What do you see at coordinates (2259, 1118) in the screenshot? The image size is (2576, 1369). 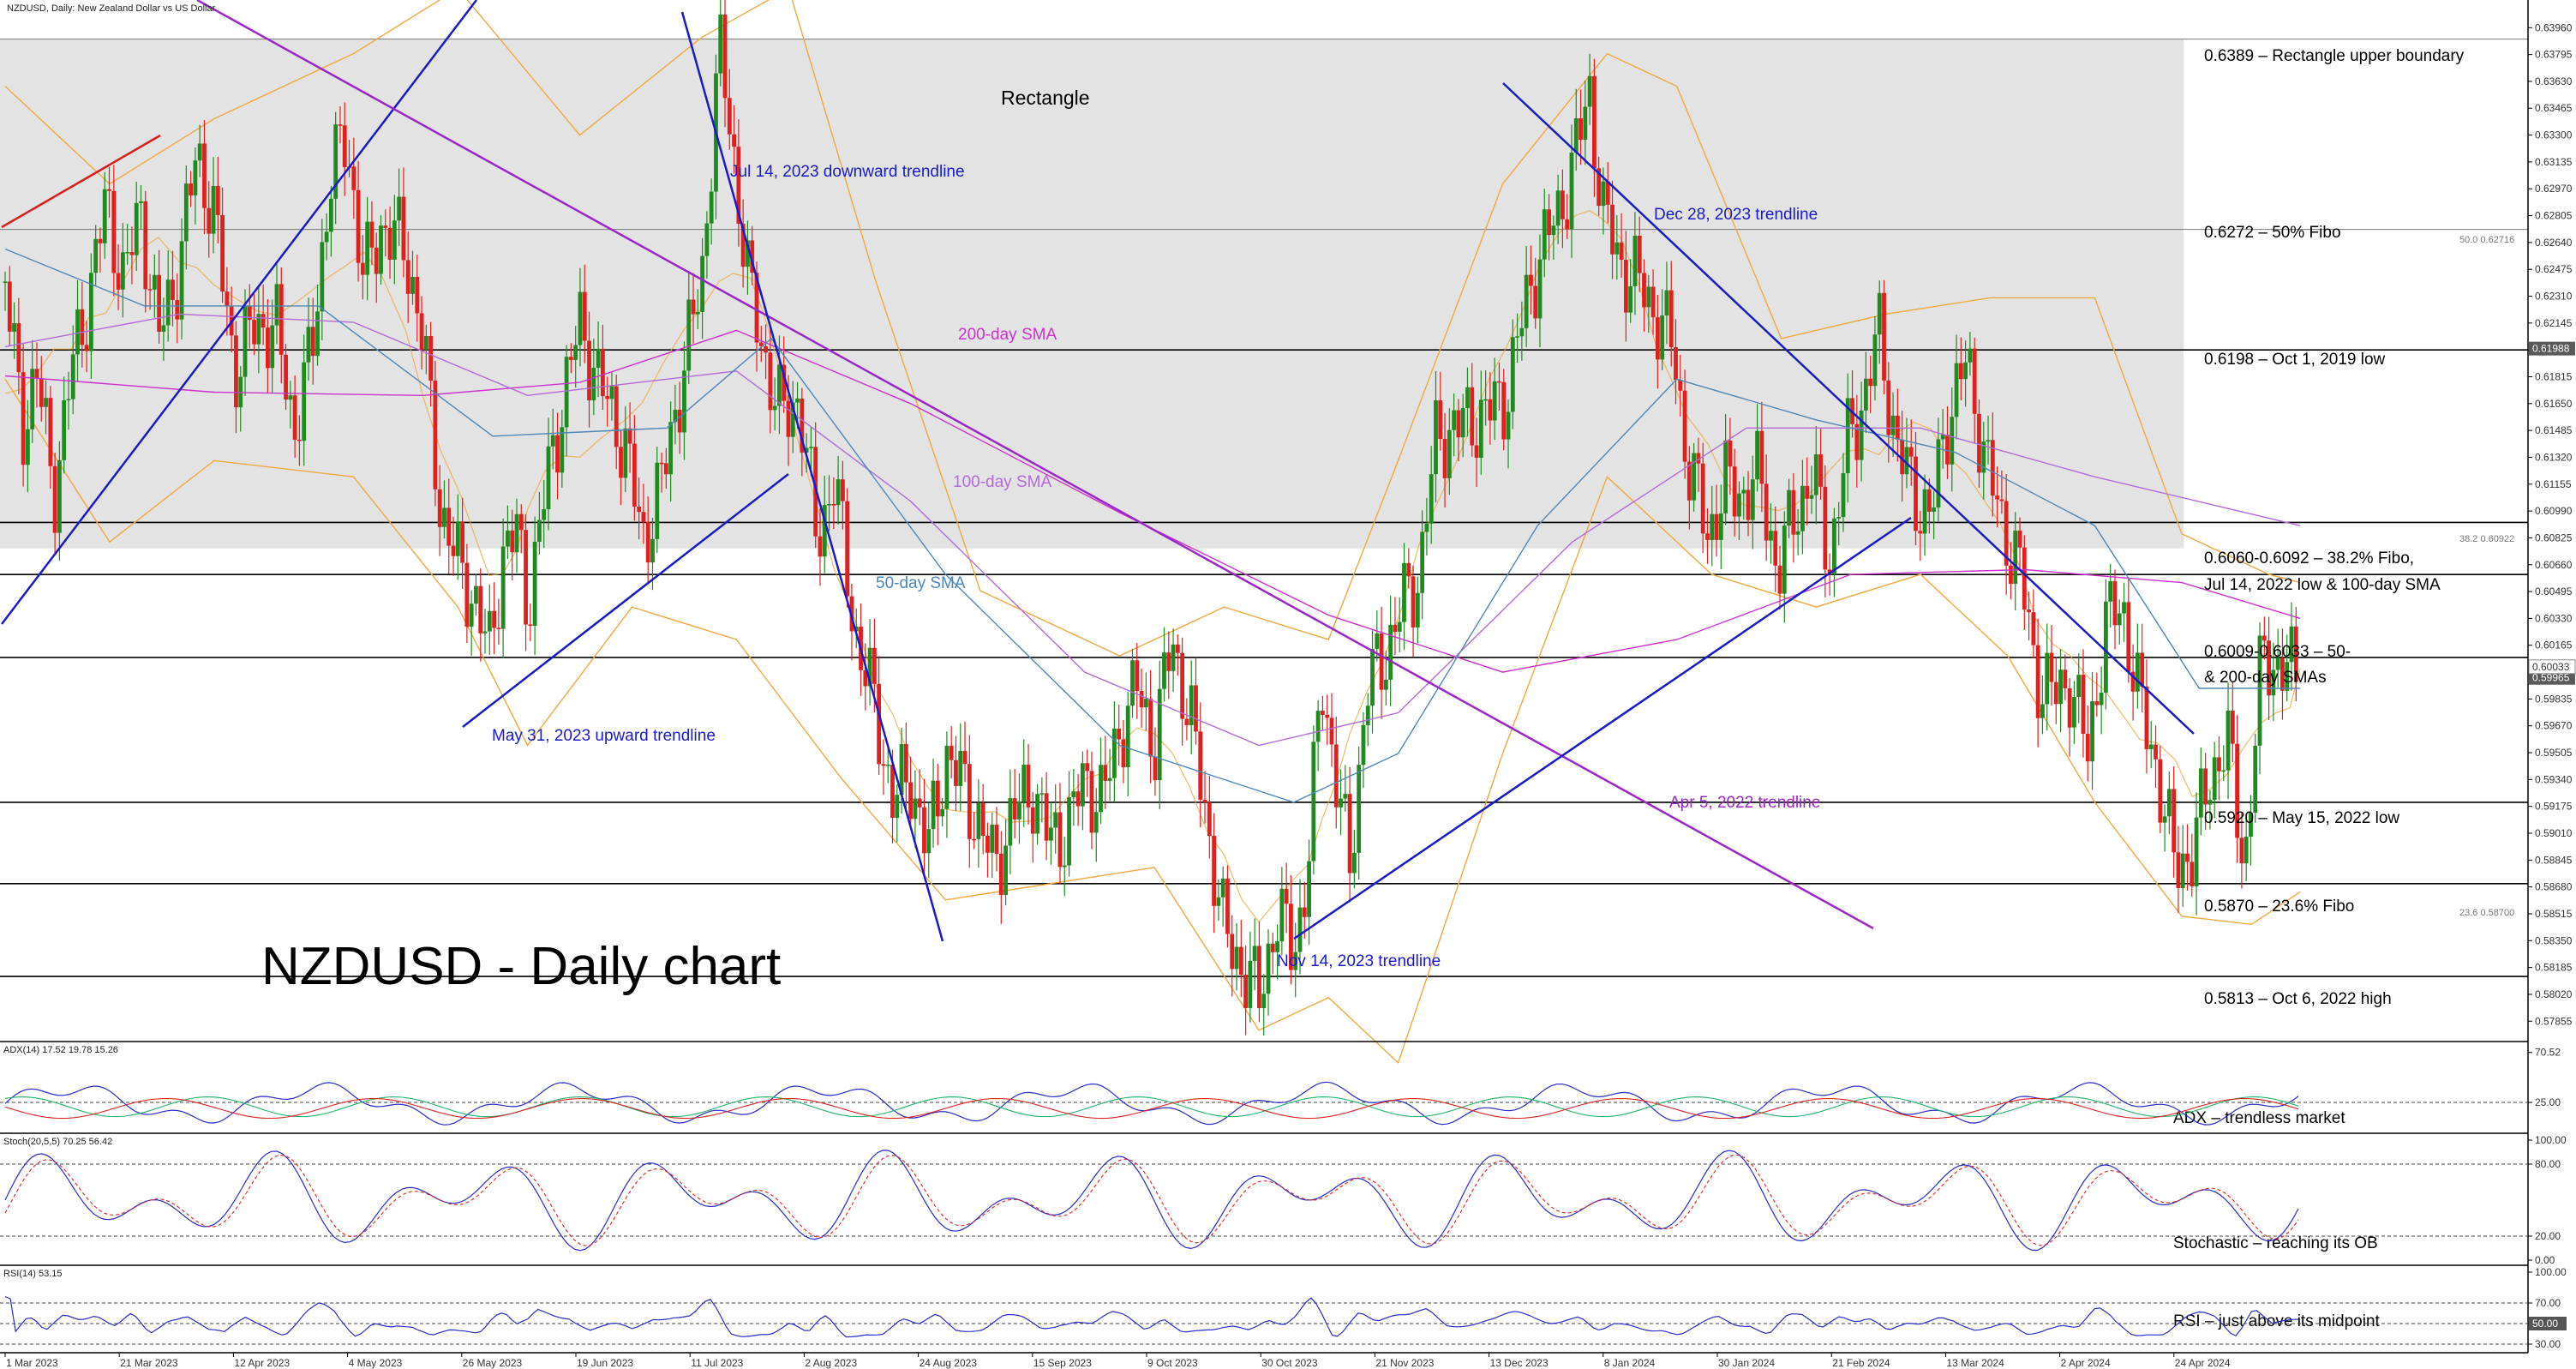 I see `adx-note: ADX – trendless market` at bounding box center [2259, 1118].